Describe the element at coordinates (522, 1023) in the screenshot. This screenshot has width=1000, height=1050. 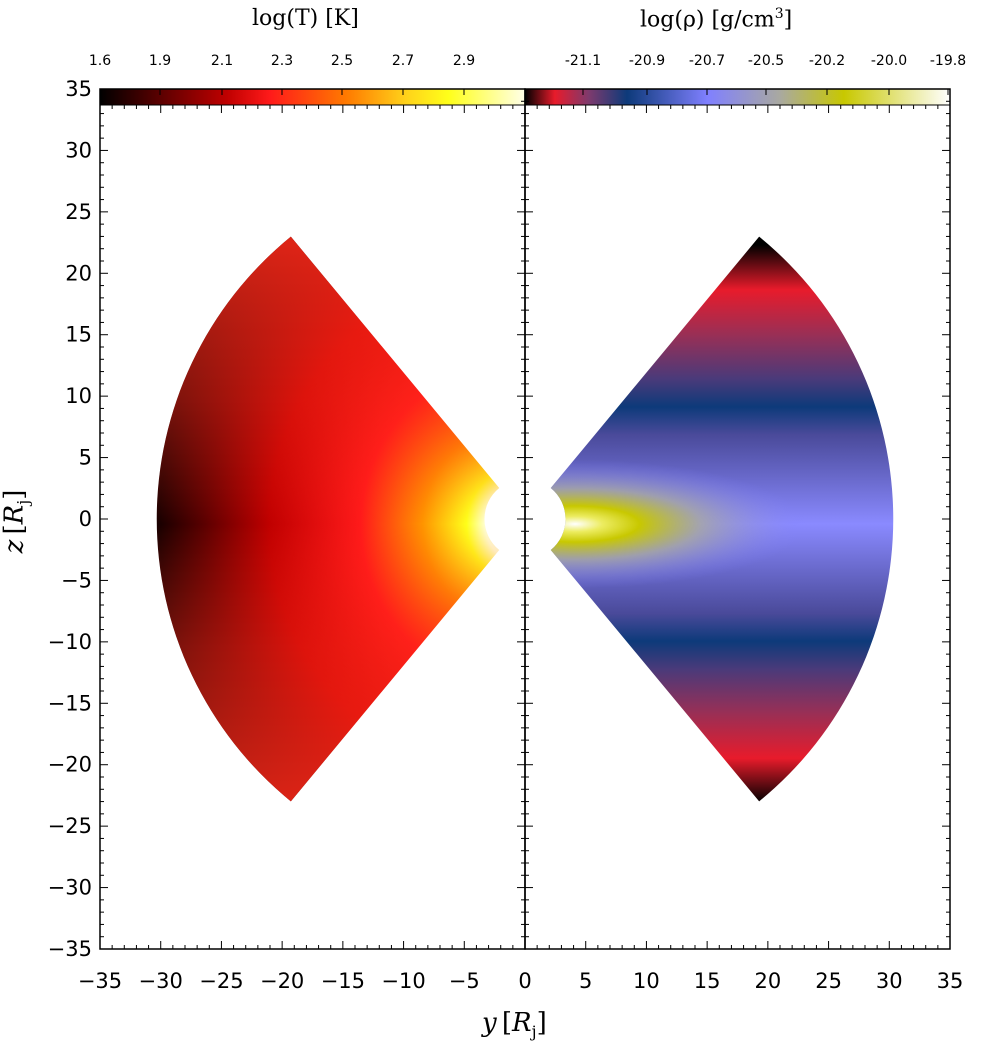
I see `x-axis-unit-base: R` at that location.